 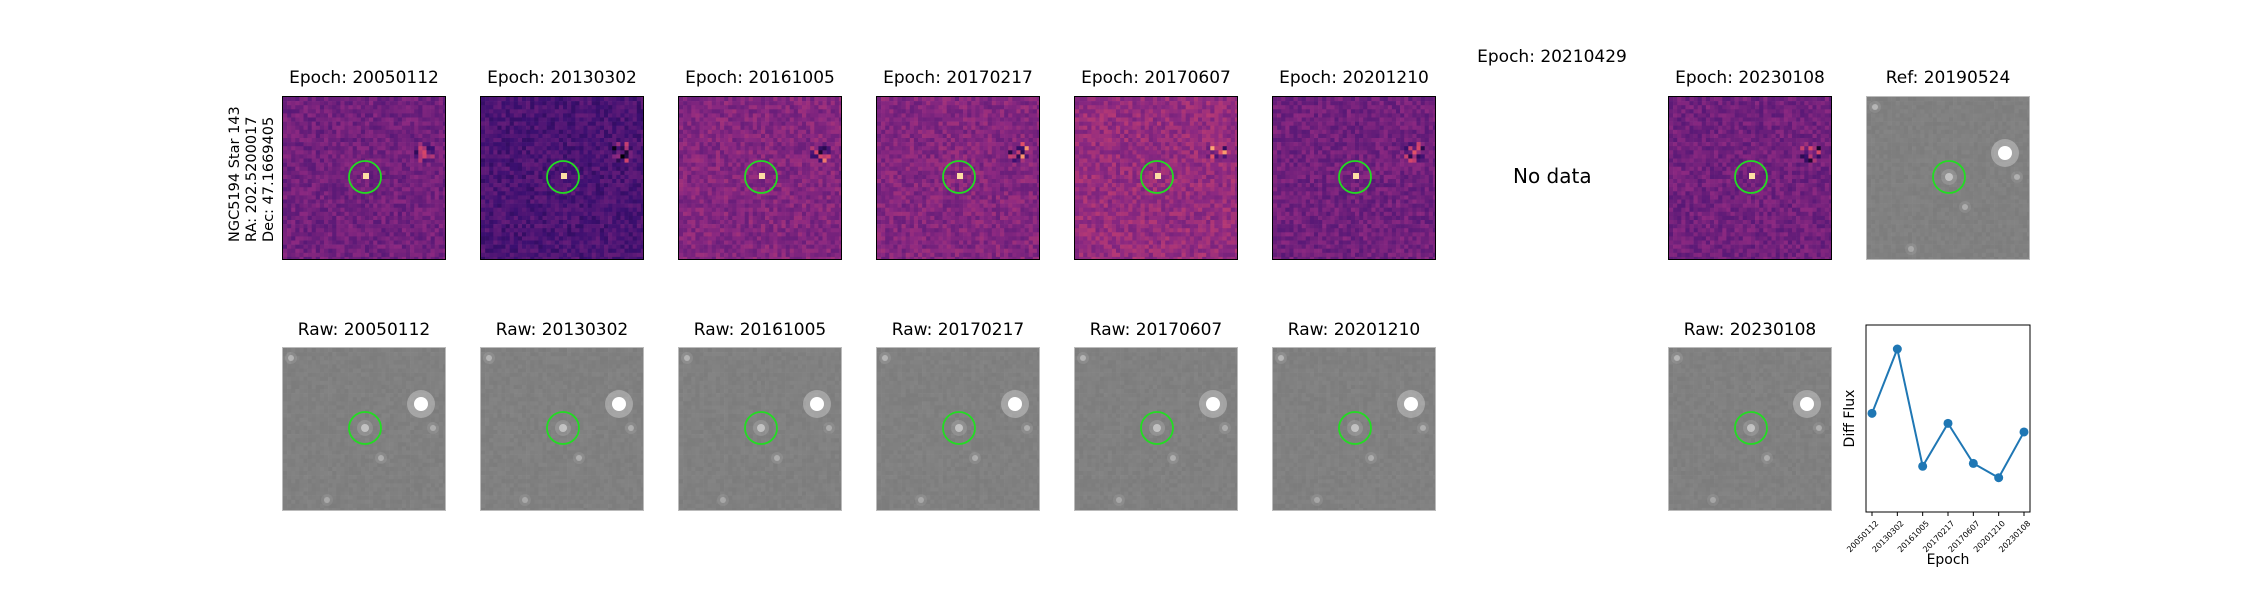 I want to click on diff-title-7: Epoch: 20210429, so click(x=1552, y=57).